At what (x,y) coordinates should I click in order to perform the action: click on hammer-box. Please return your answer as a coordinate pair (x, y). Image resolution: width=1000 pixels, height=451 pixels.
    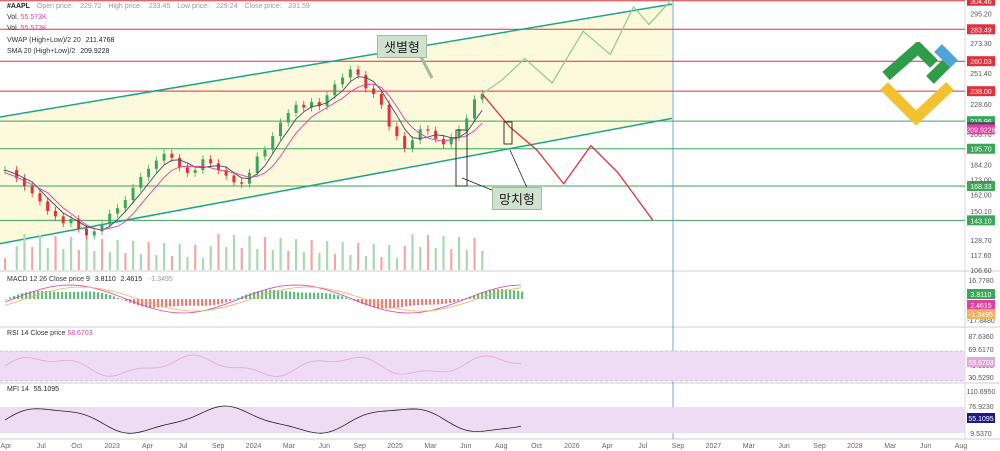
    Looking at the image, I should click on (508, 133).